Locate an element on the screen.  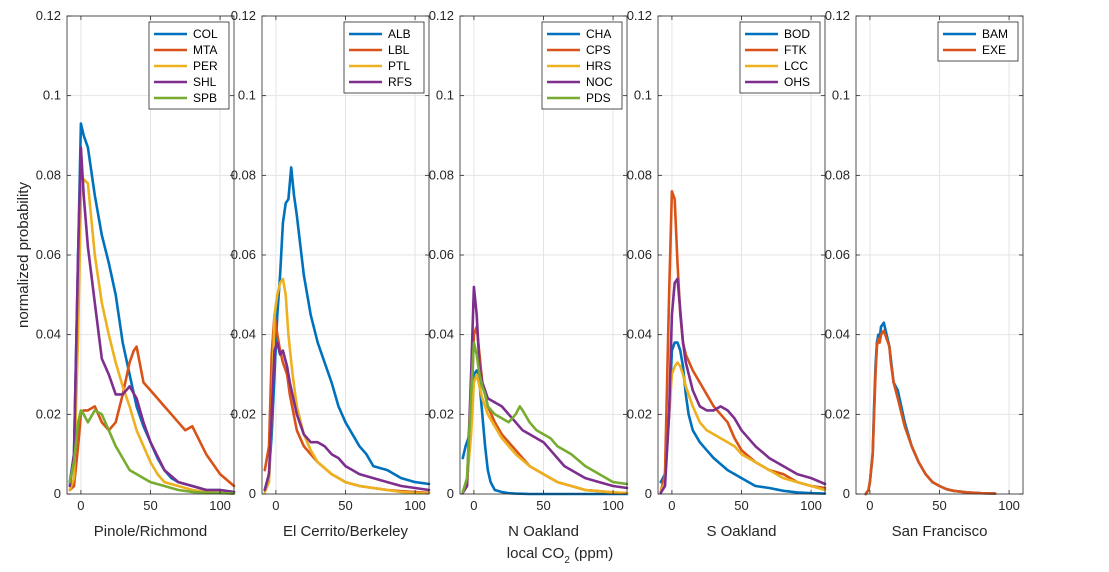
legend-label-ohs: OHS is located at coordinates (797, 82).